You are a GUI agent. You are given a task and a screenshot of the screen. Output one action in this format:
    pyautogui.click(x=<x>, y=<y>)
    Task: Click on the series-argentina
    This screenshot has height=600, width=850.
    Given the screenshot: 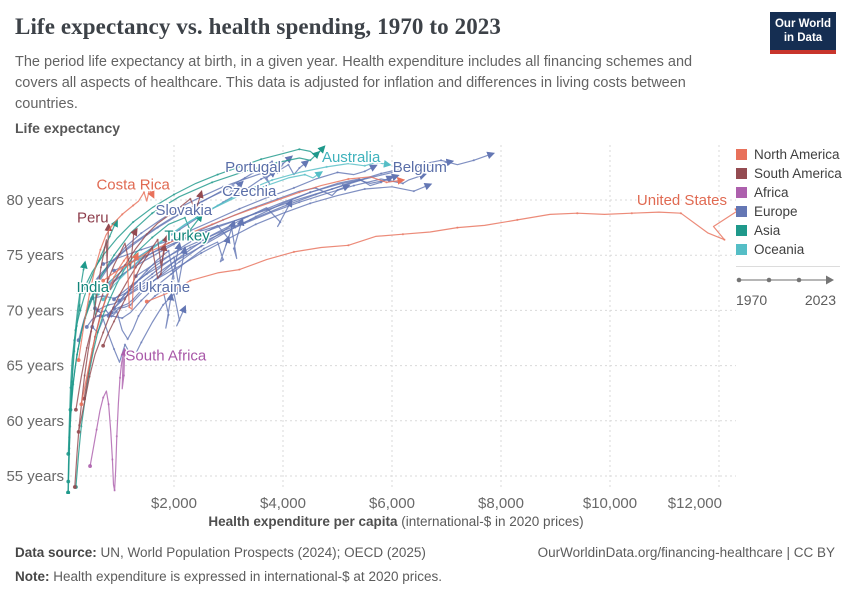 What is the action you would take?
    pyautogui.click(x=136, y=290)
    